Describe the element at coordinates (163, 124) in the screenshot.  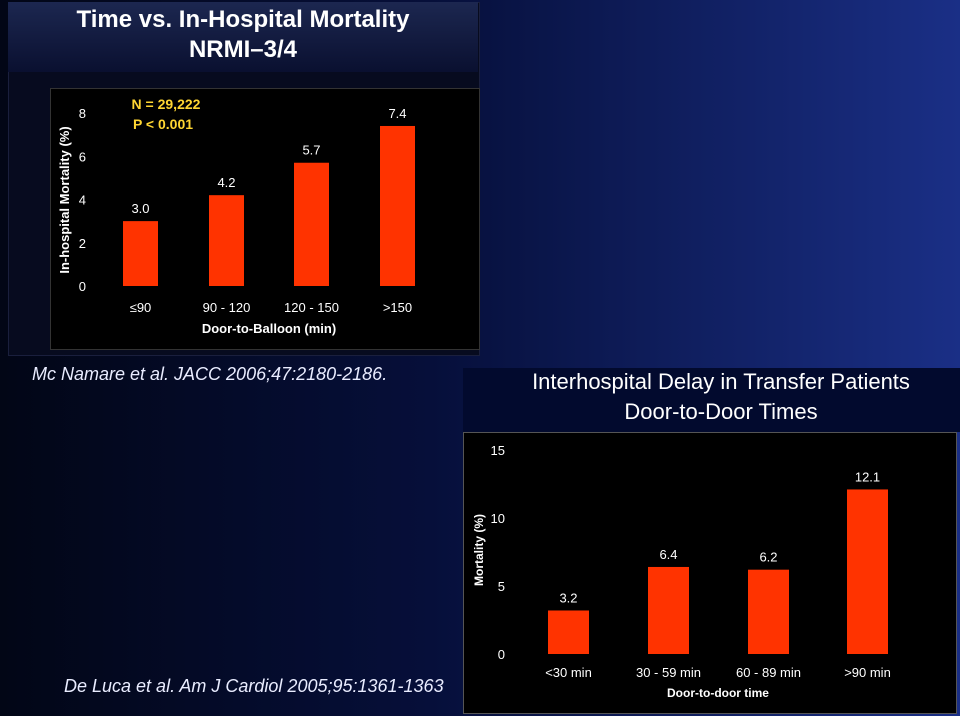
I see `chart1-annotation-p: P < 0.001` at that location.